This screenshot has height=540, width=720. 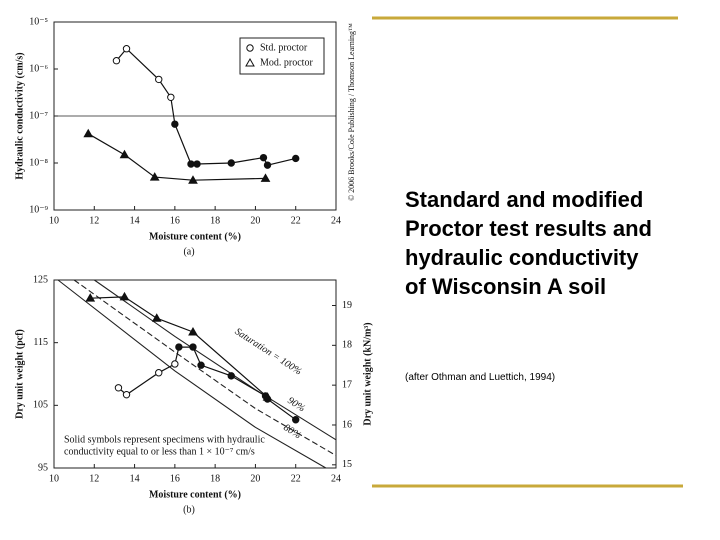 I want to click on y2-tick-label: 17, so click(x=347, y=384).